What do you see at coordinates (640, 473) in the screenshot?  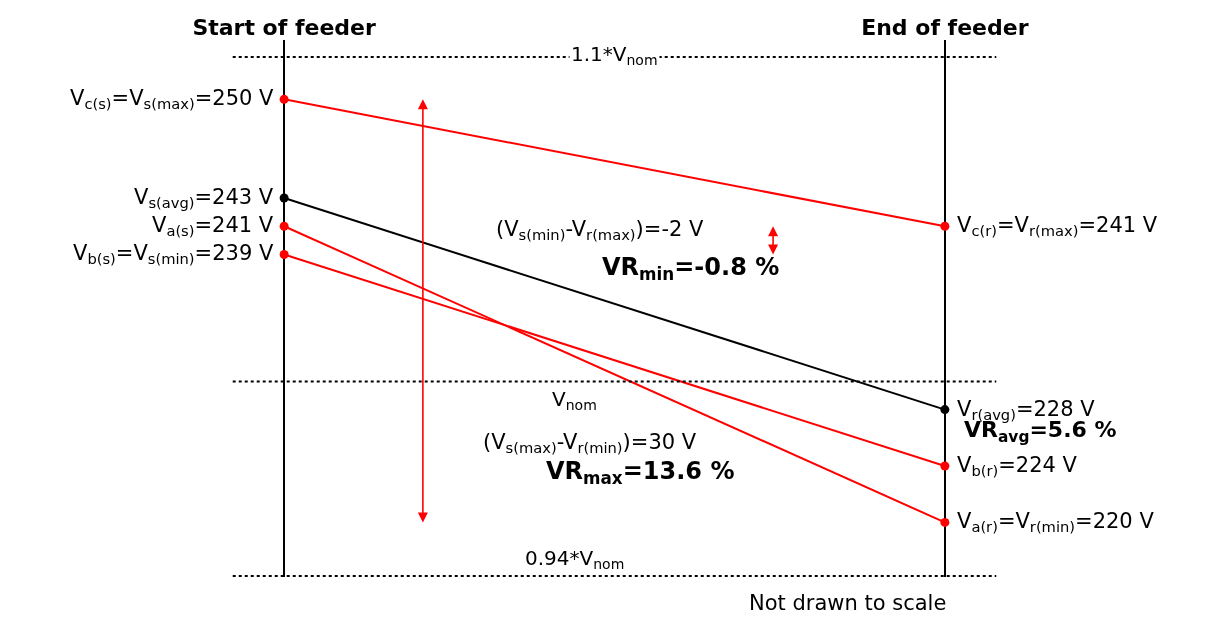 I see `annotation: VR$_{max}$=13.6 %` at bounding box center [640, 473].